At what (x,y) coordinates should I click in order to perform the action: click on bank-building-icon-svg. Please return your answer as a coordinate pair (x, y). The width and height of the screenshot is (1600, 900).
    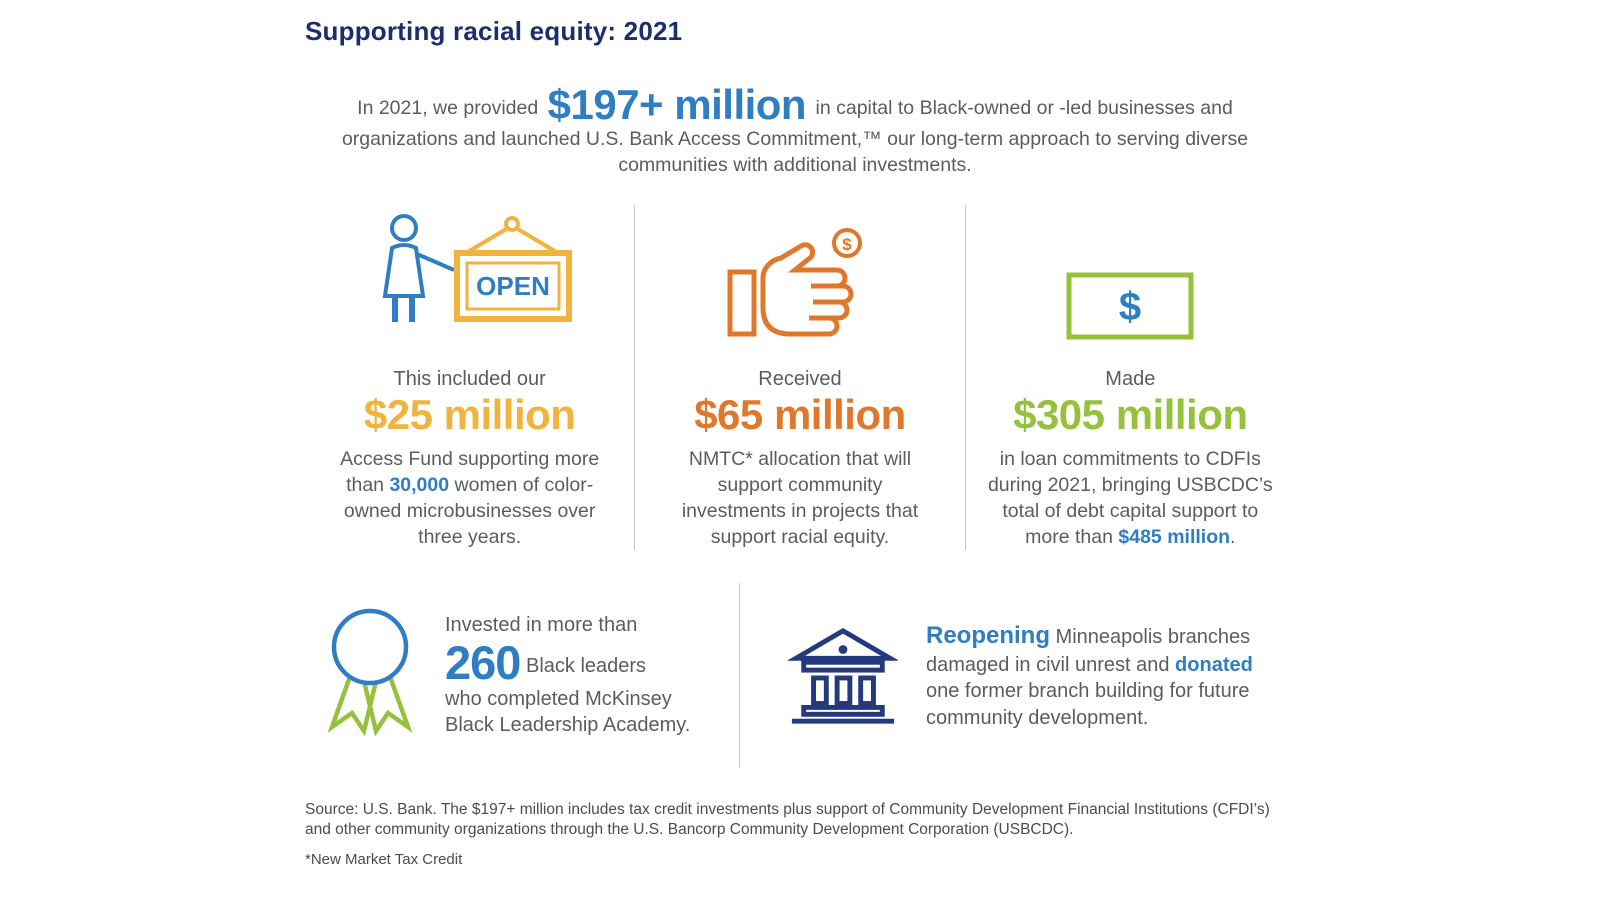
    Looking at the image, I should click on (843, 675).